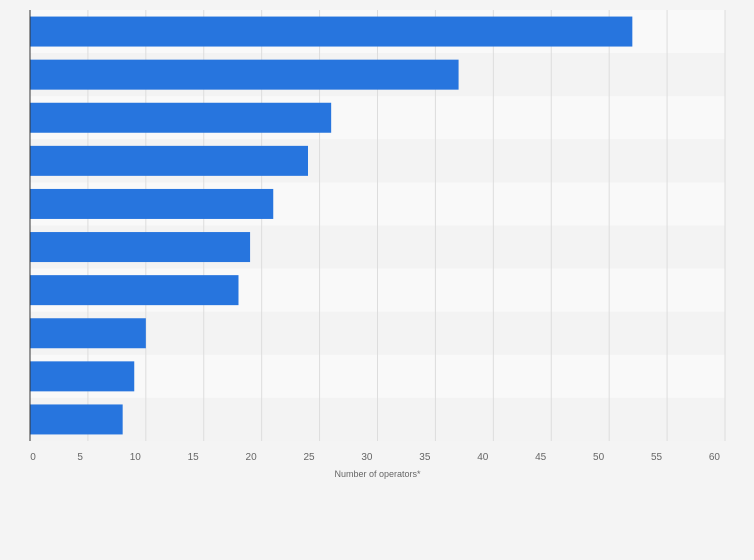 Image resolution: width=754 pixels, height=560 pixels. What do you see at coordinates (599, 457) in the screenshot?
I see `x-tick-label: 50` at bounding box center [599, 457].